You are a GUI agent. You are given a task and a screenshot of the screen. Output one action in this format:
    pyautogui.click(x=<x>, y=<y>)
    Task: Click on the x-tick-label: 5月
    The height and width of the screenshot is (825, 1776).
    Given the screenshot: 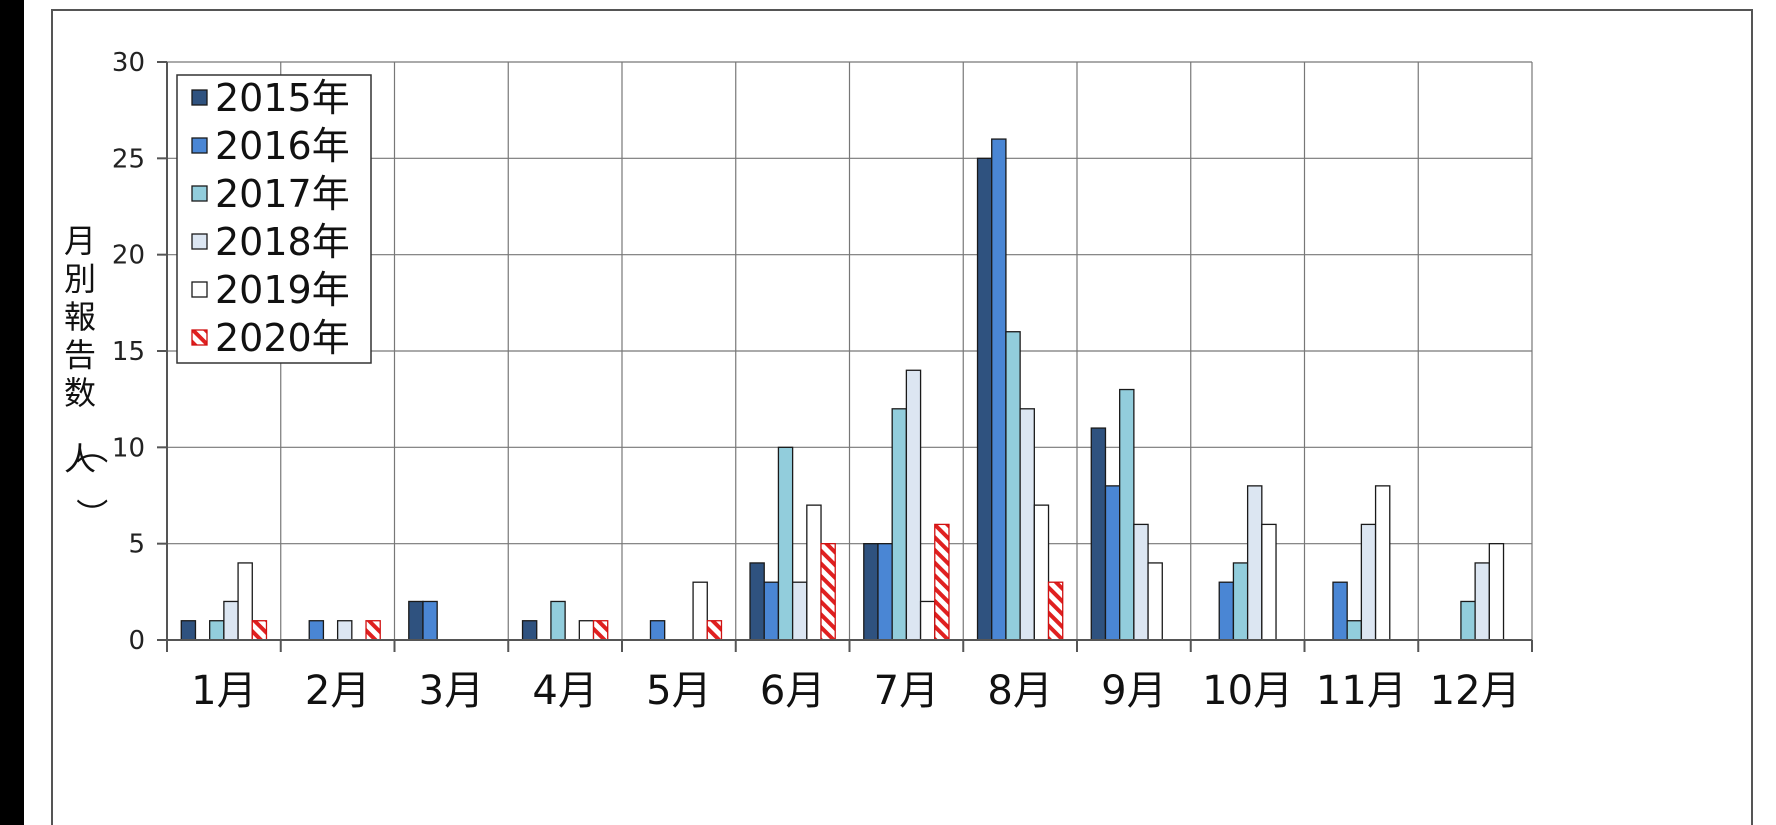 What is the action you would take?
    pyautogui.click(x=678, y=691)
    